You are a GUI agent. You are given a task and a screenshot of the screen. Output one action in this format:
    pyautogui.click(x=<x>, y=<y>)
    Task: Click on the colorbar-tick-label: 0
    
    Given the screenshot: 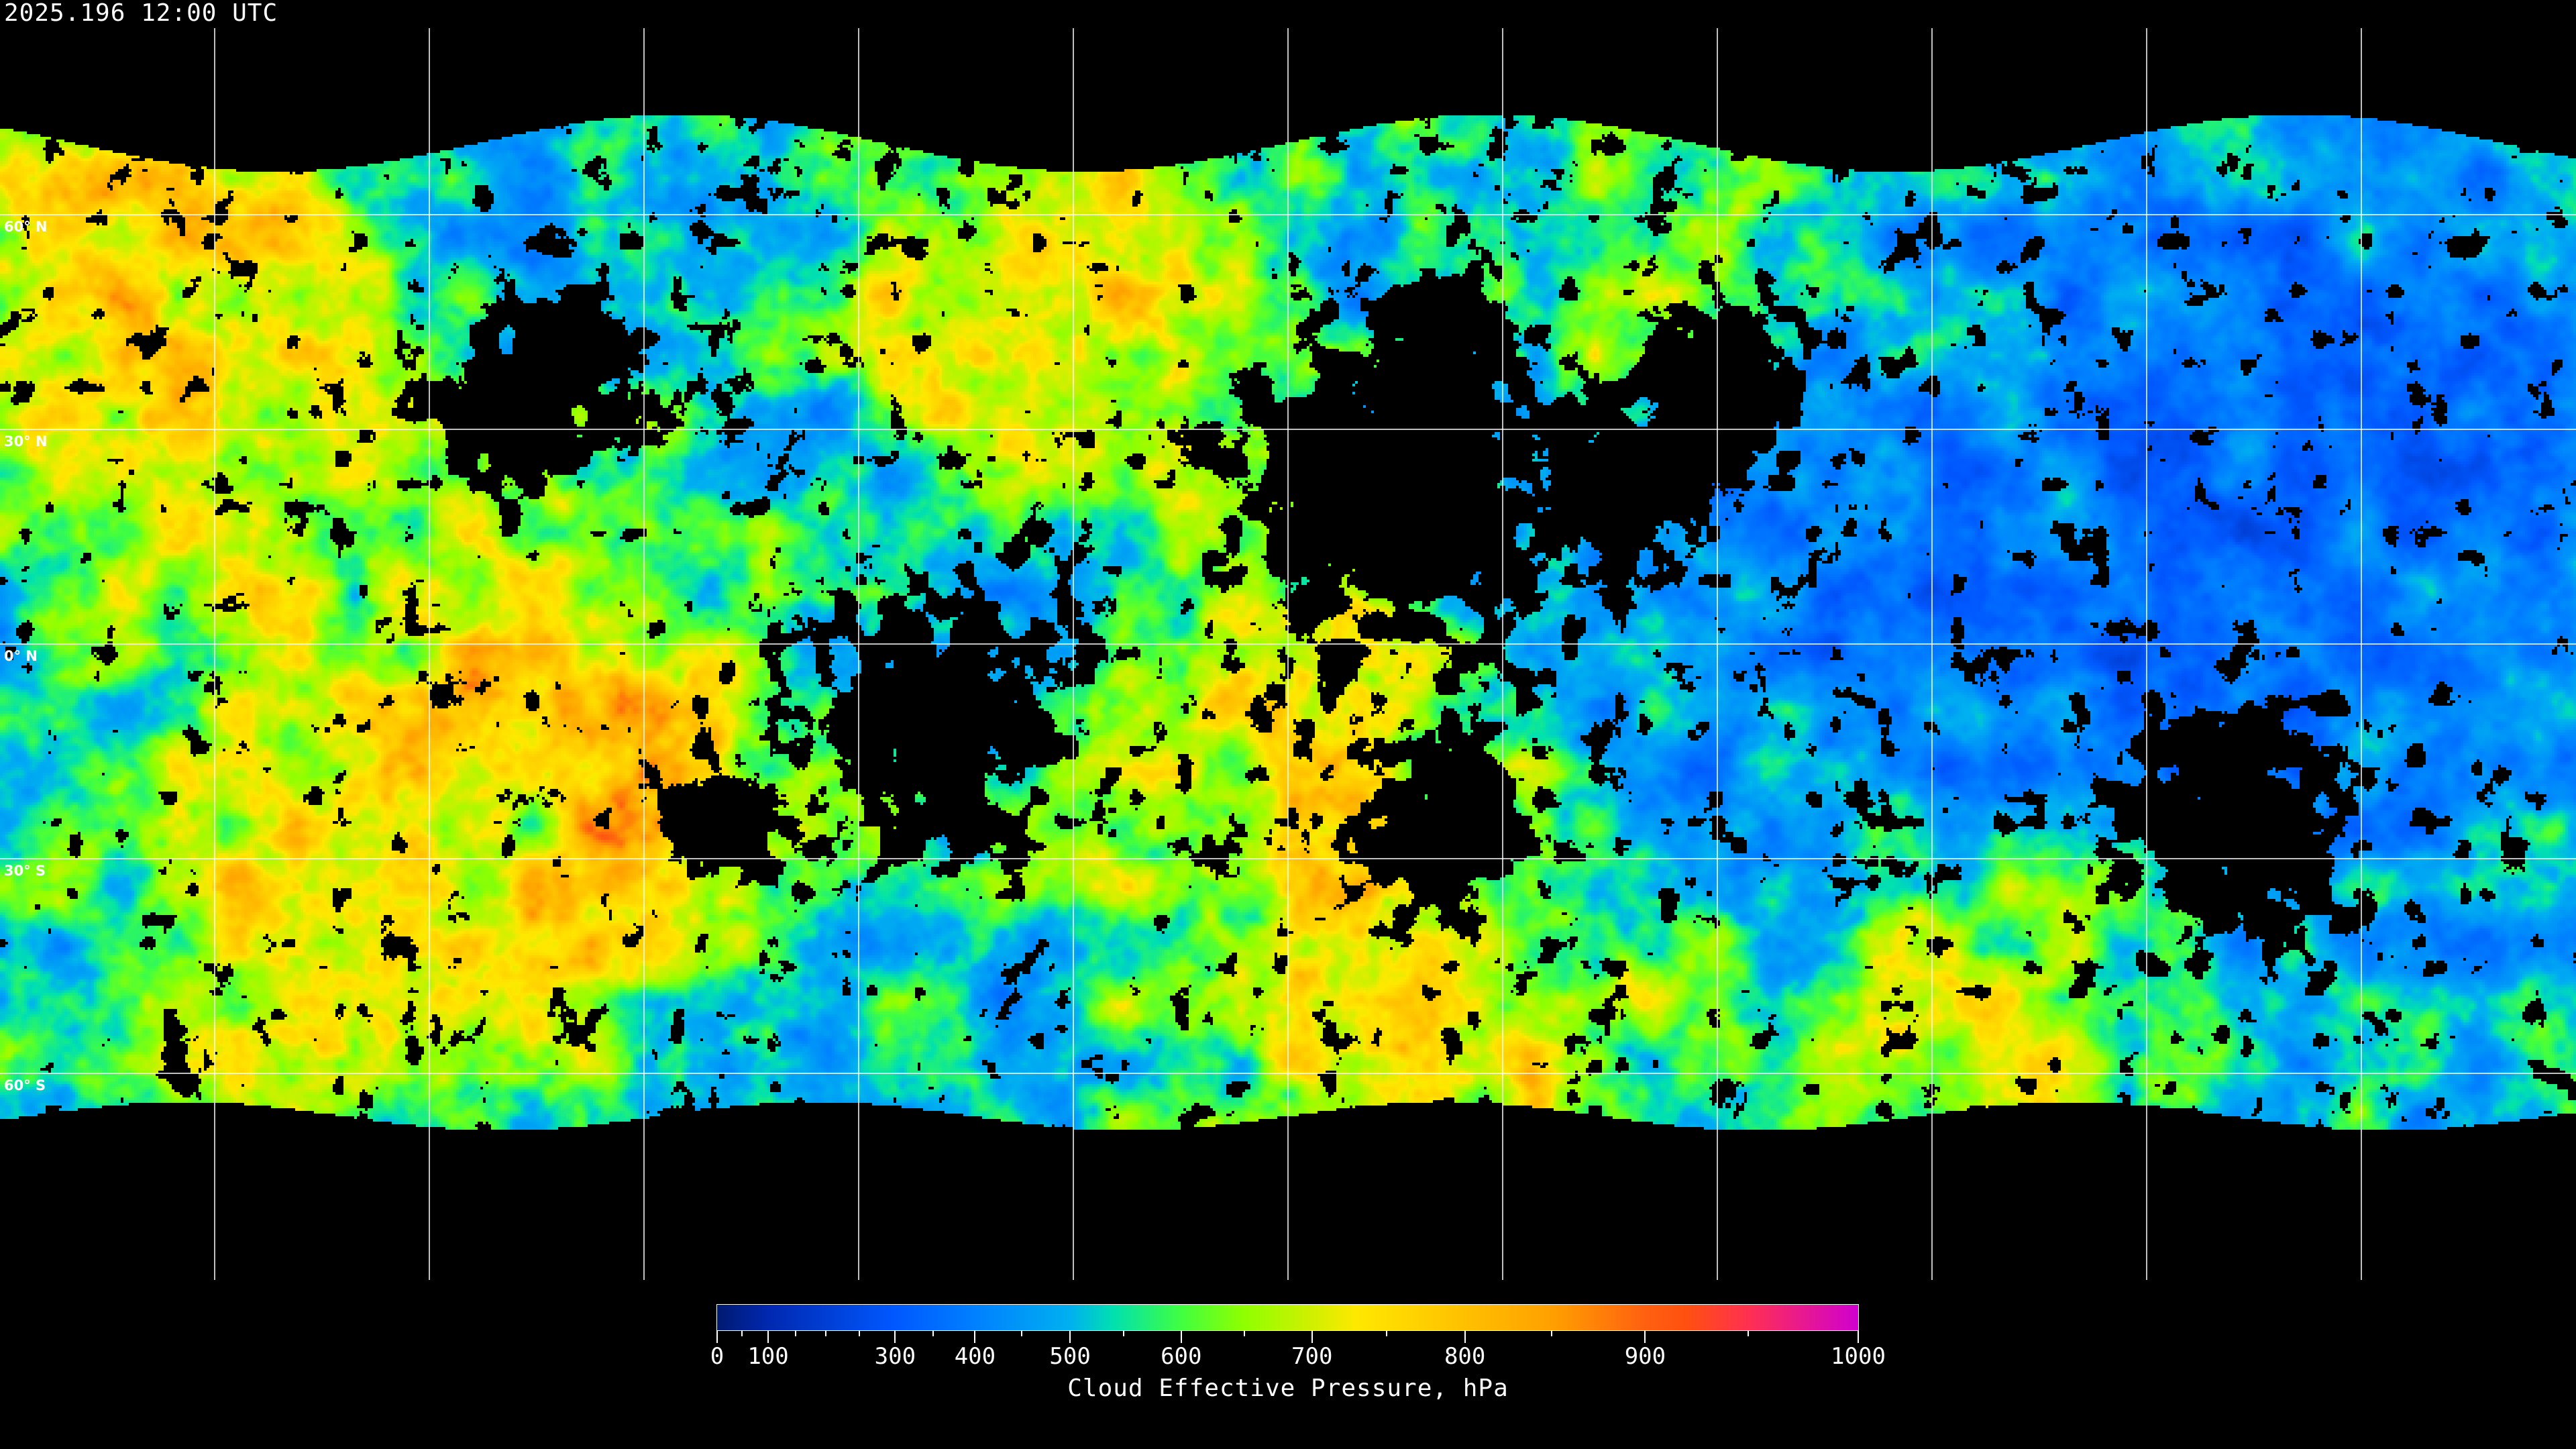 What is the action you would take?
    pyautogui.click(x=717, y=1356)
    